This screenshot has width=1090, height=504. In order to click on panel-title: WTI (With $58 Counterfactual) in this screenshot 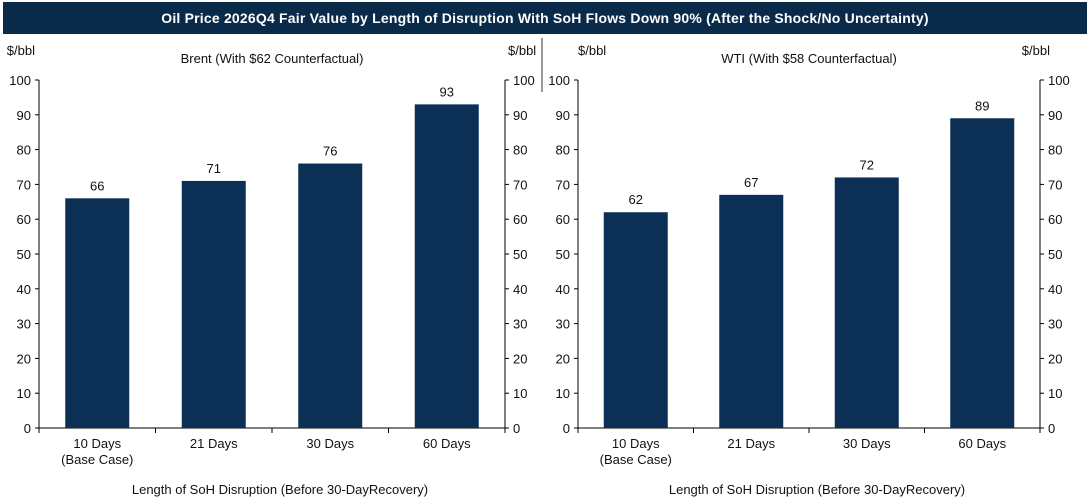, I will do `click(809, 58)`.